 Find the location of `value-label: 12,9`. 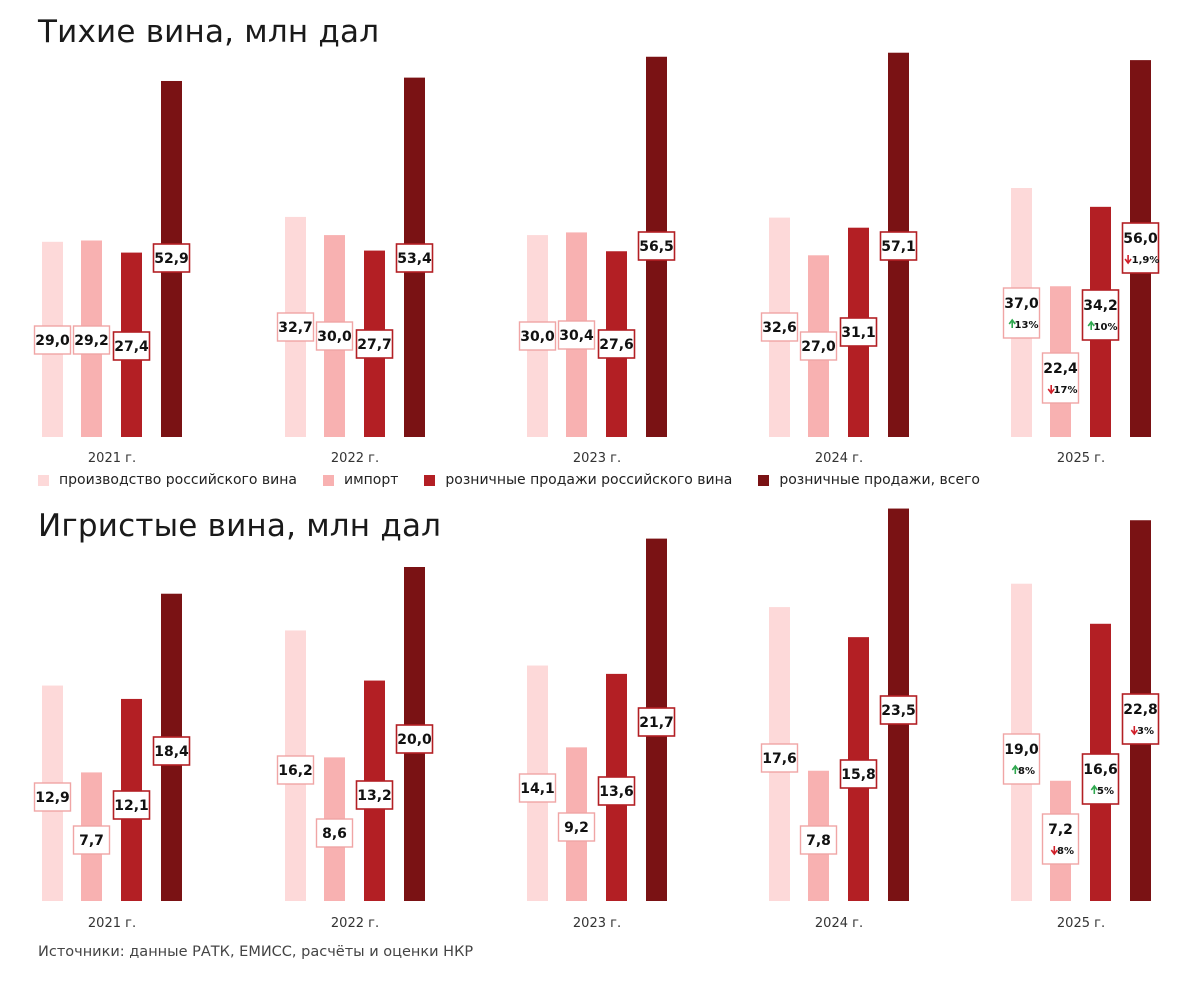

value-label: 12,9 is located at coordinates (52, 798).